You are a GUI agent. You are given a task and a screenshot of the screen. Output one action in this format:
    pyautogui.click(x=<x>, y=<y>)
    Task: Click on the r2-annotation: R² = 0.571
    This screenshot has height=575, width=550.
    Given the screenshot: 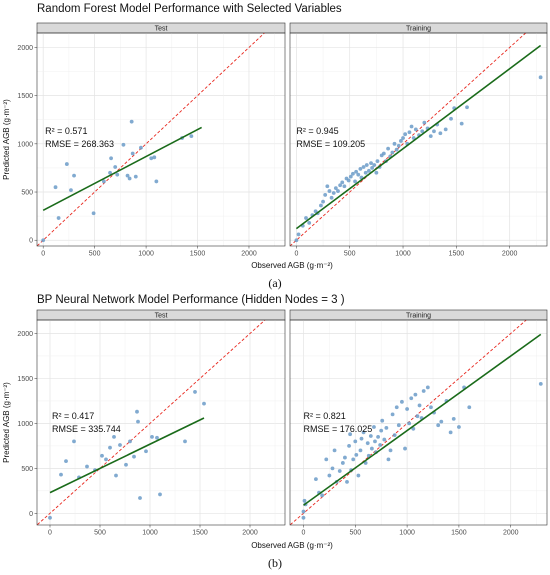 What is the action you would take?
    pyautogui.click(x=66, y=131)
    